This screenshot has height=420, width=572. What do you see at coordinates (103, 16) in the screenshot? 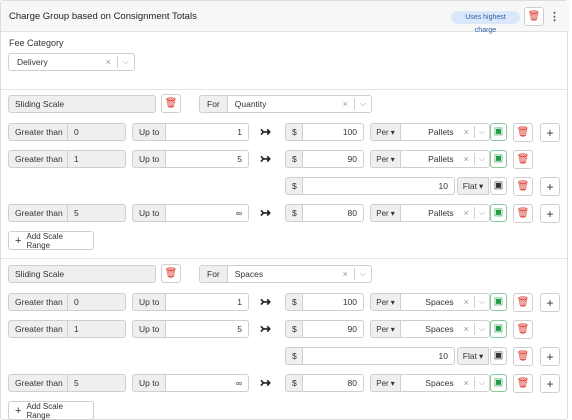
I see `card-title: Charge Group based on Consignment Totals` at bounding box center [103, 16].